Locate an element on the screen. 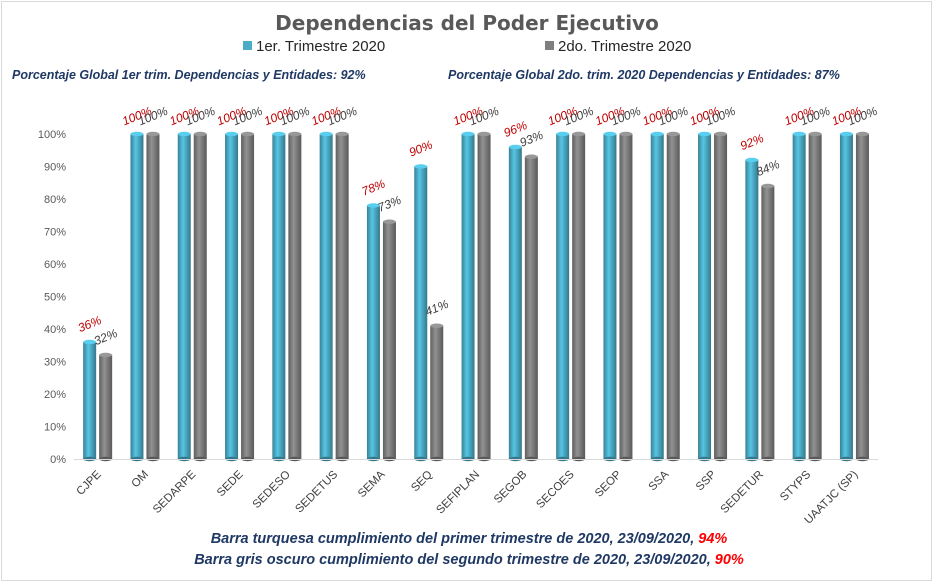 Image resolution: width=935 pixels, height=584 pixels. x-category-label: SEFIPLAN is located at coordinates (458, 493).